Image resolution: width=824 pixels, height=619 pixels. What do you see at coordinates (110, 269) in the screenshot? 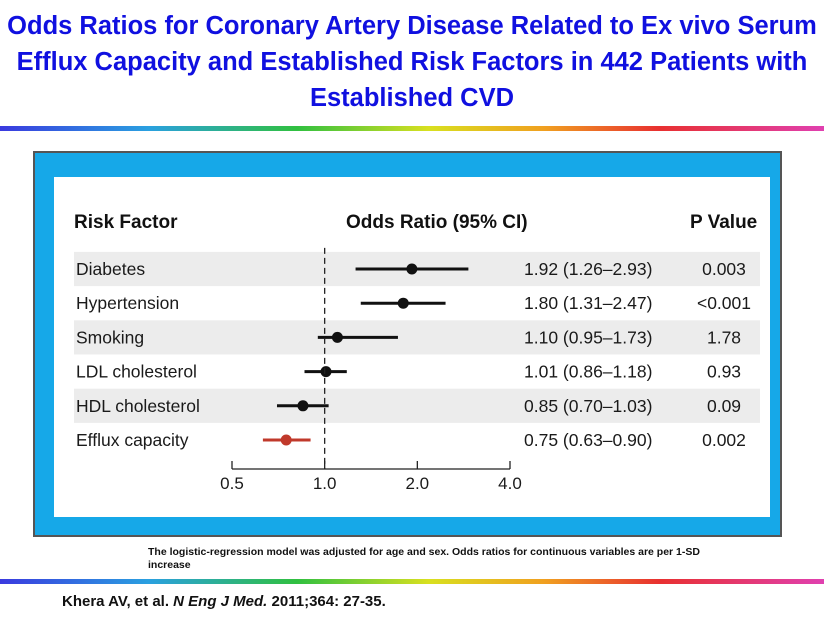
I see `risk-factor-label: Diabetes` at bounding box center [110, 269].